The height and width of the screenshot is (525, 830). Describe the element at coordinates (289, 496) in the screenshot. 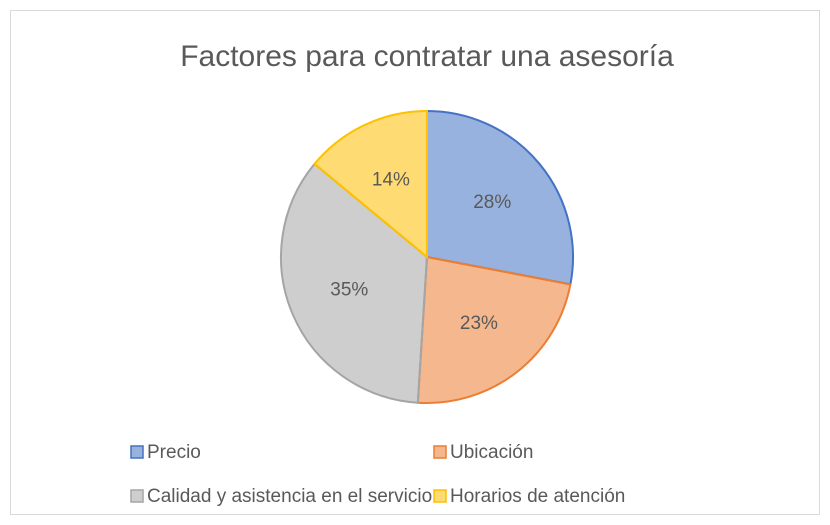

I see `legend-label: Calidad y asistencia en el servicio` at that location.